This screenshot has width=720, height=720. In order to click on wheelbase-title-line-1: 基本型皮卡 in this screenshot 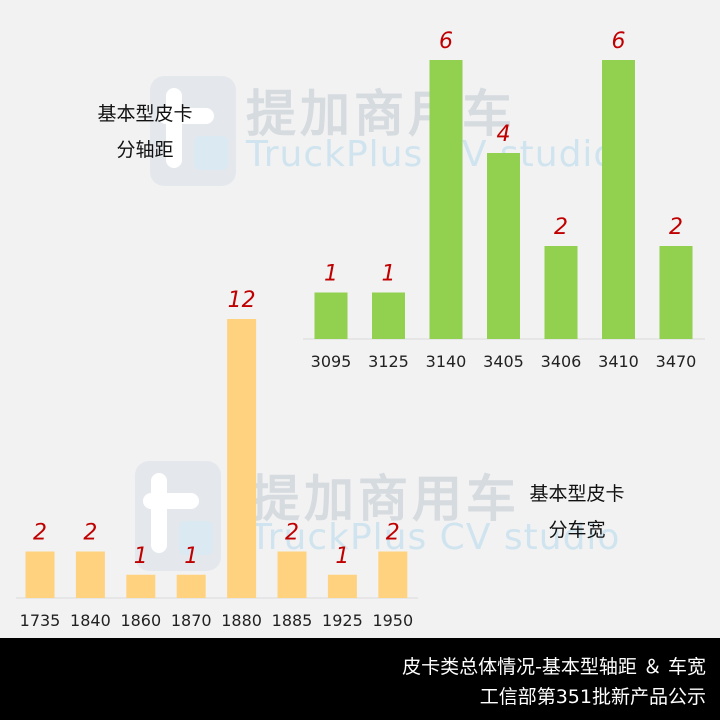, I will do `click(145, 114)`.